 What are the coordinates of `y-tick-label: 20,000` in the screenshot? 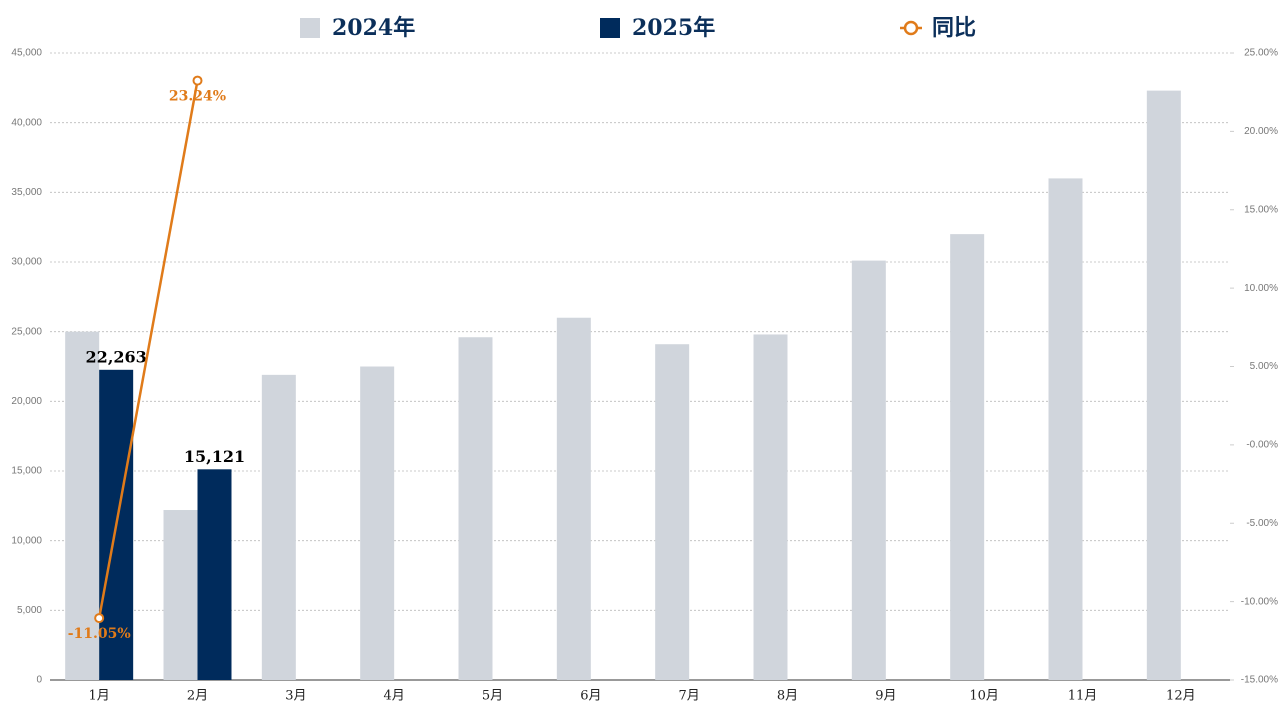 It's located at (26, 401).